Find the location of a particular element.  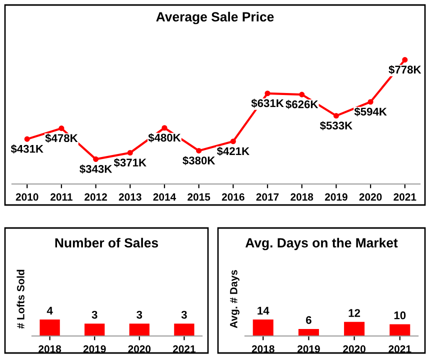

x-tick-label: 2010 is located at coordinates (27, 197).